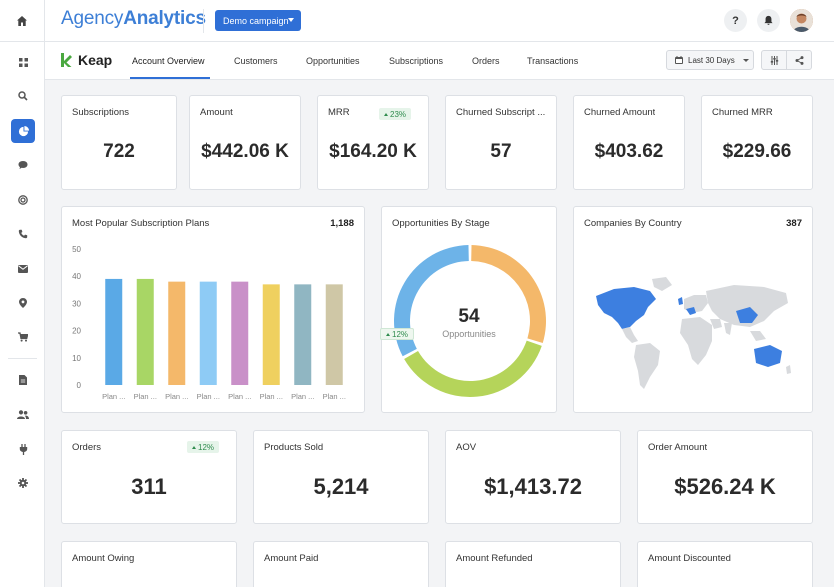  What do you see at coordinates (245, 151) in the screenshot?
I see `kpi-value: $442.06 K` at bounding box center [245, 151].